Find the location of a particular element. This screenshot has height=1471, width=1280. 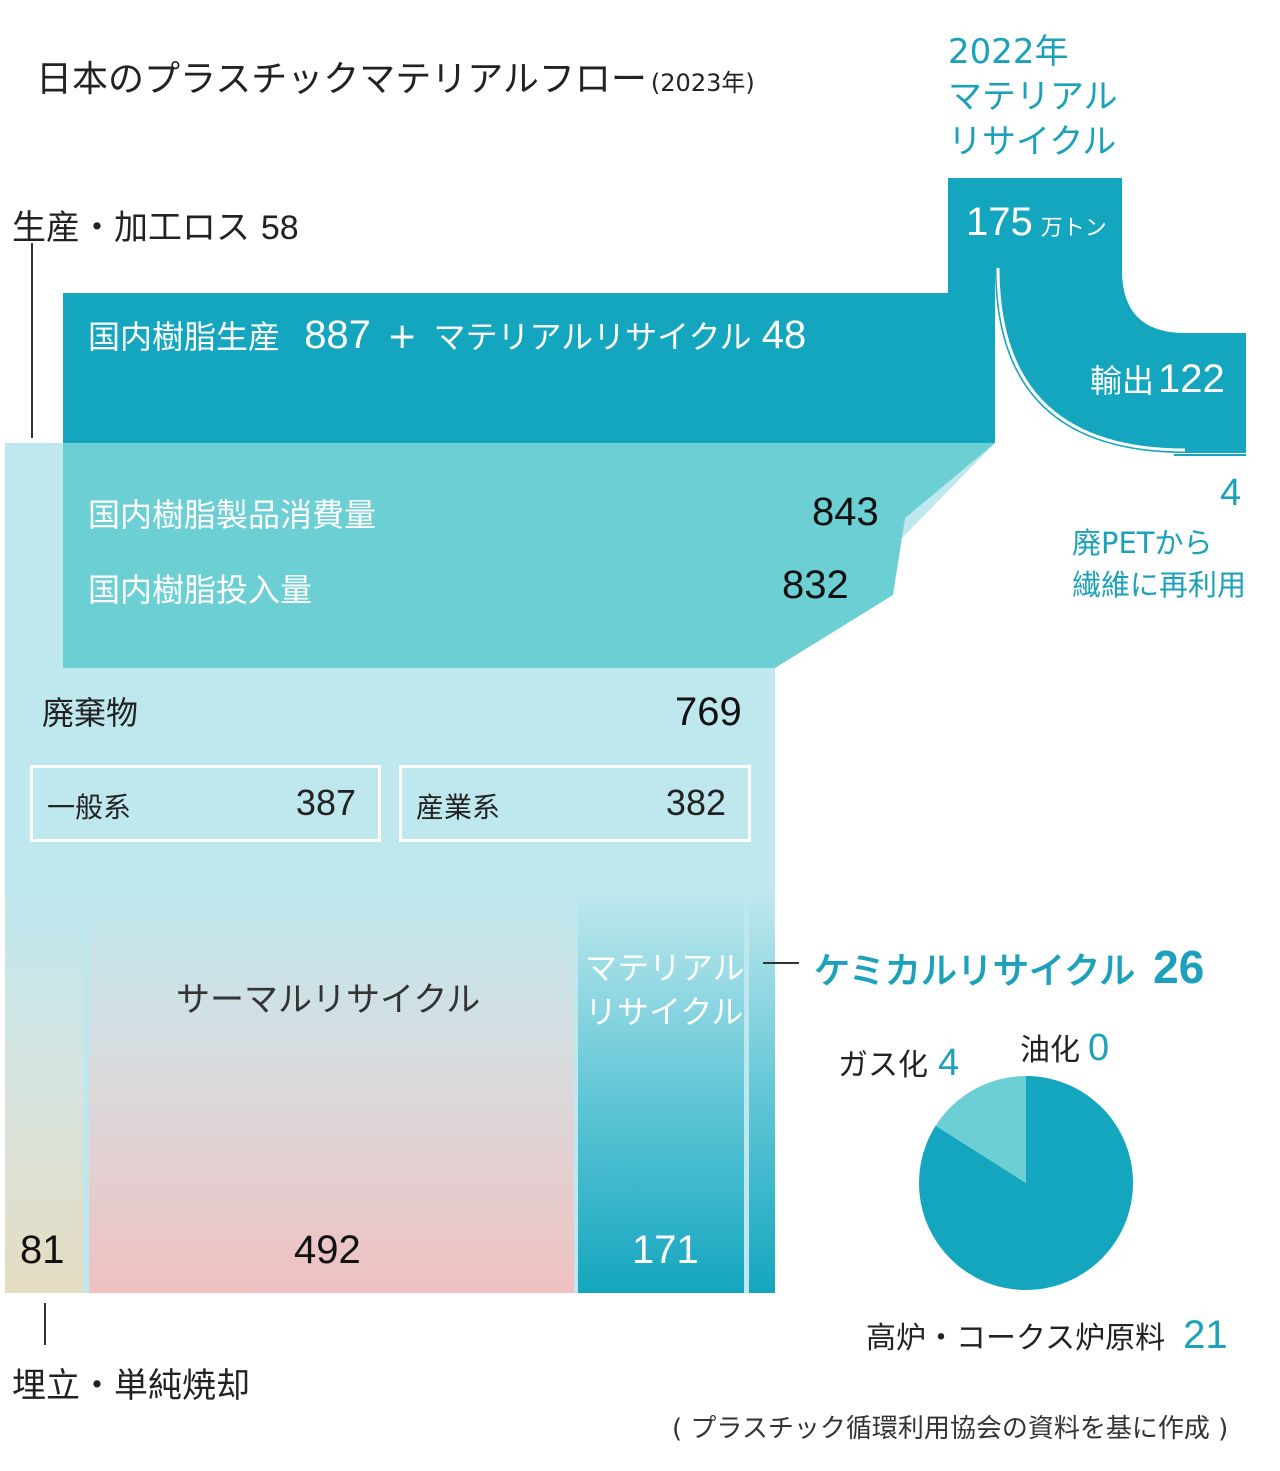

material-recycle-column is located at coordinates (661, 1092).